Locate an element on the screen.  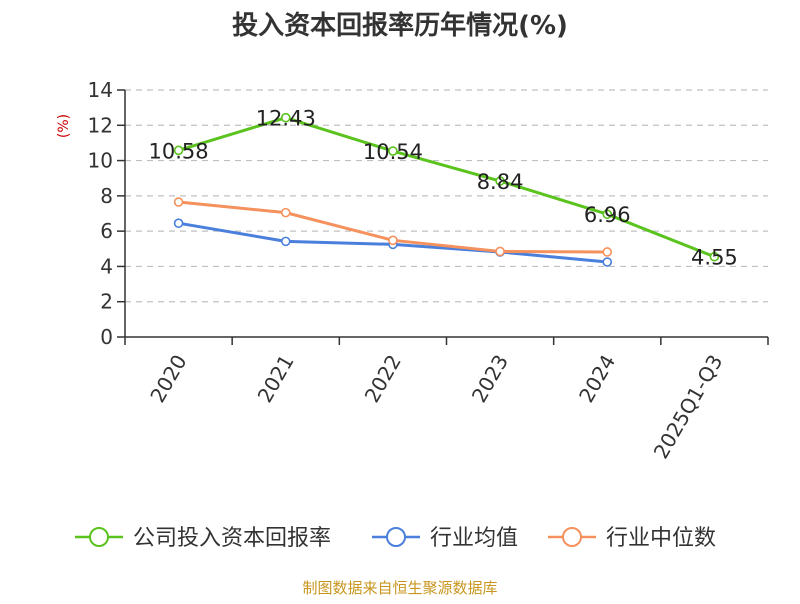
data-label: 6.96 is located at coordinates (607, 215).